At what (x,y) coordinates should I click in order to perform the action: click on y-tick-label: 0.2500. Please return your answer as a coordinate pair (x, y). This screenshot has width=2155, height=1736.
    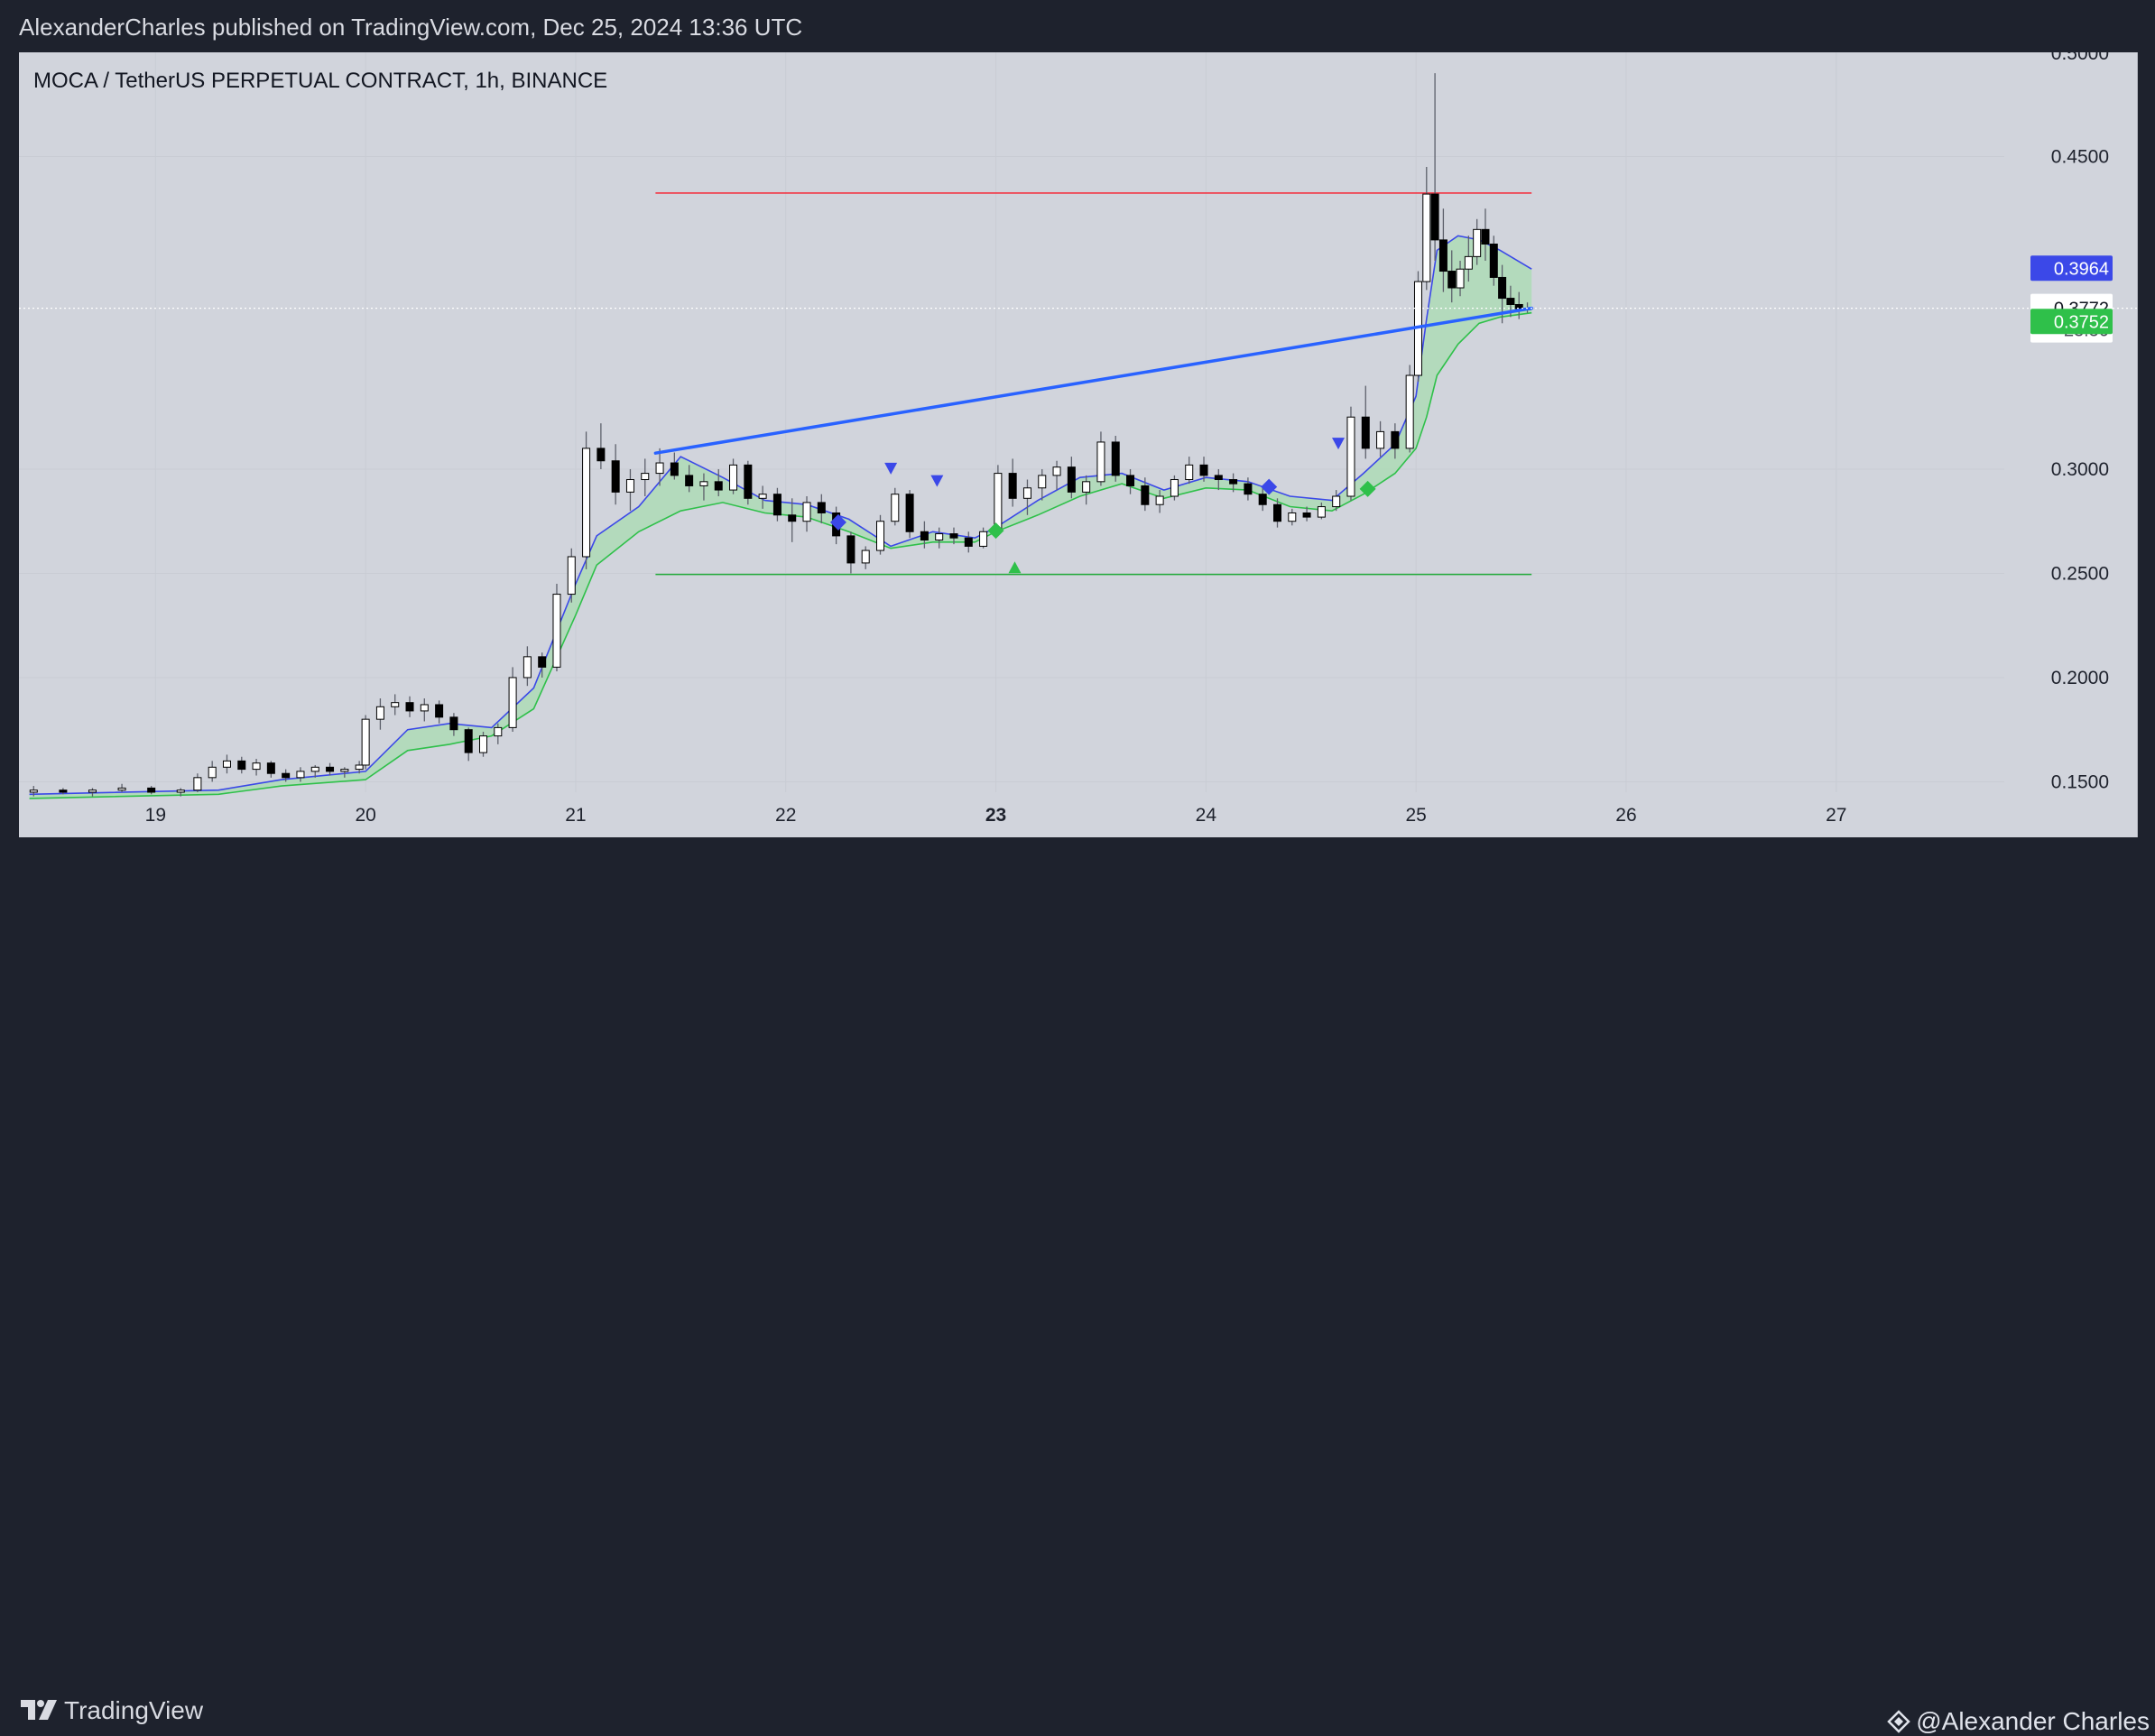
    Looking at the image, I should click on (2080, 574).